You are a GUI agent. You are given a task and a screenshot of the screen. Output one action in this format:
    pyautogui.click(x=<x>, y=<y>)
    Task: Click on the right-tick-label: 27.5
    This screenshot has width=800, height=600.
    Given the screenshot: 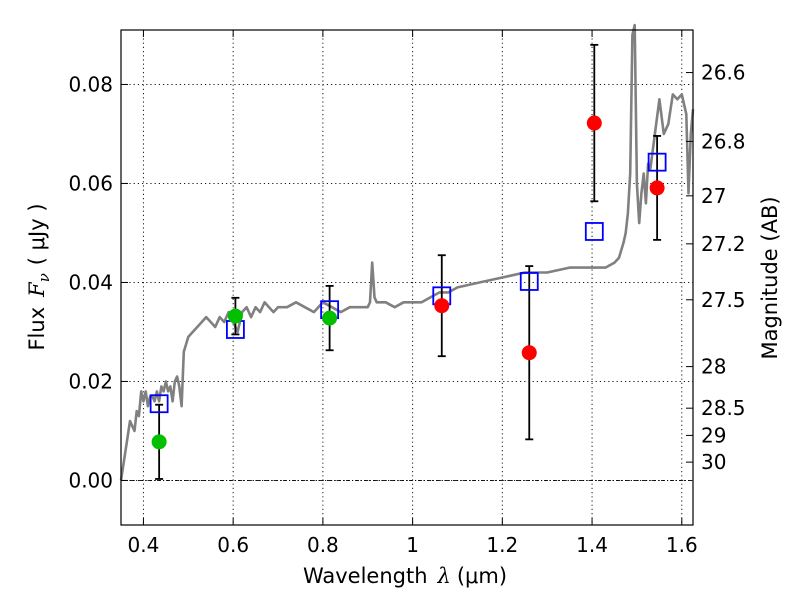 What is the action you would take?
    pyautogui.click(x=723, y=300)
    